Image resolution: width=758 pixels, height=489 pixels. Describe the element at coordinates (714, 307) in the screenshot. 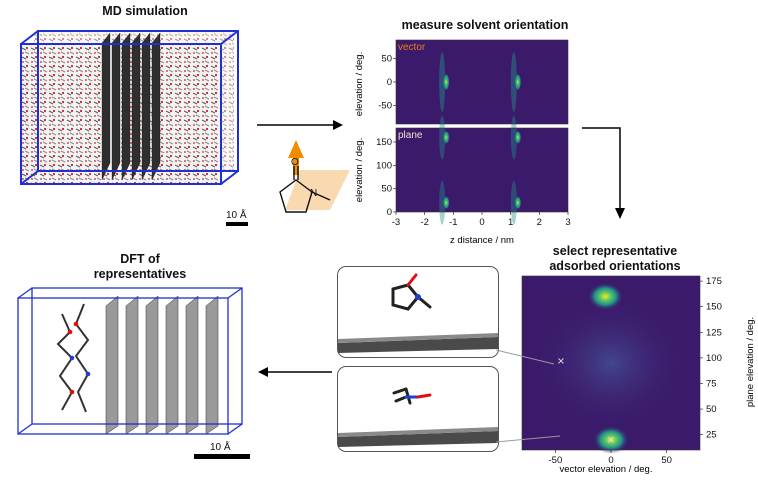

I see `select-ytick: 150` at that location.